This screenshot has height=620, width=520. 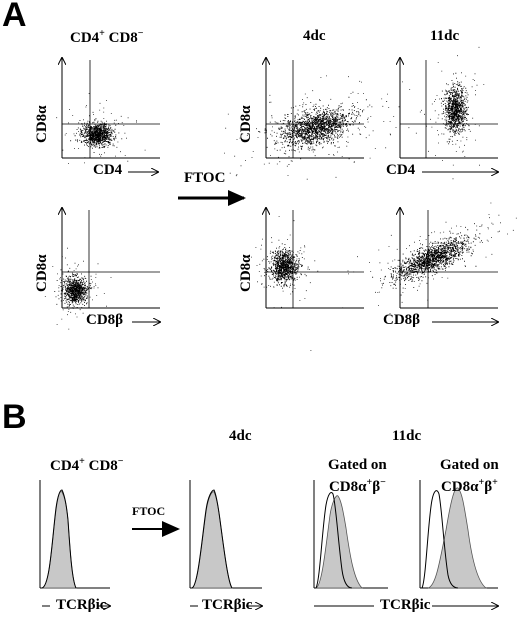 I want to click on histogram-b-cd4cd8, so click(x=74, y=534).